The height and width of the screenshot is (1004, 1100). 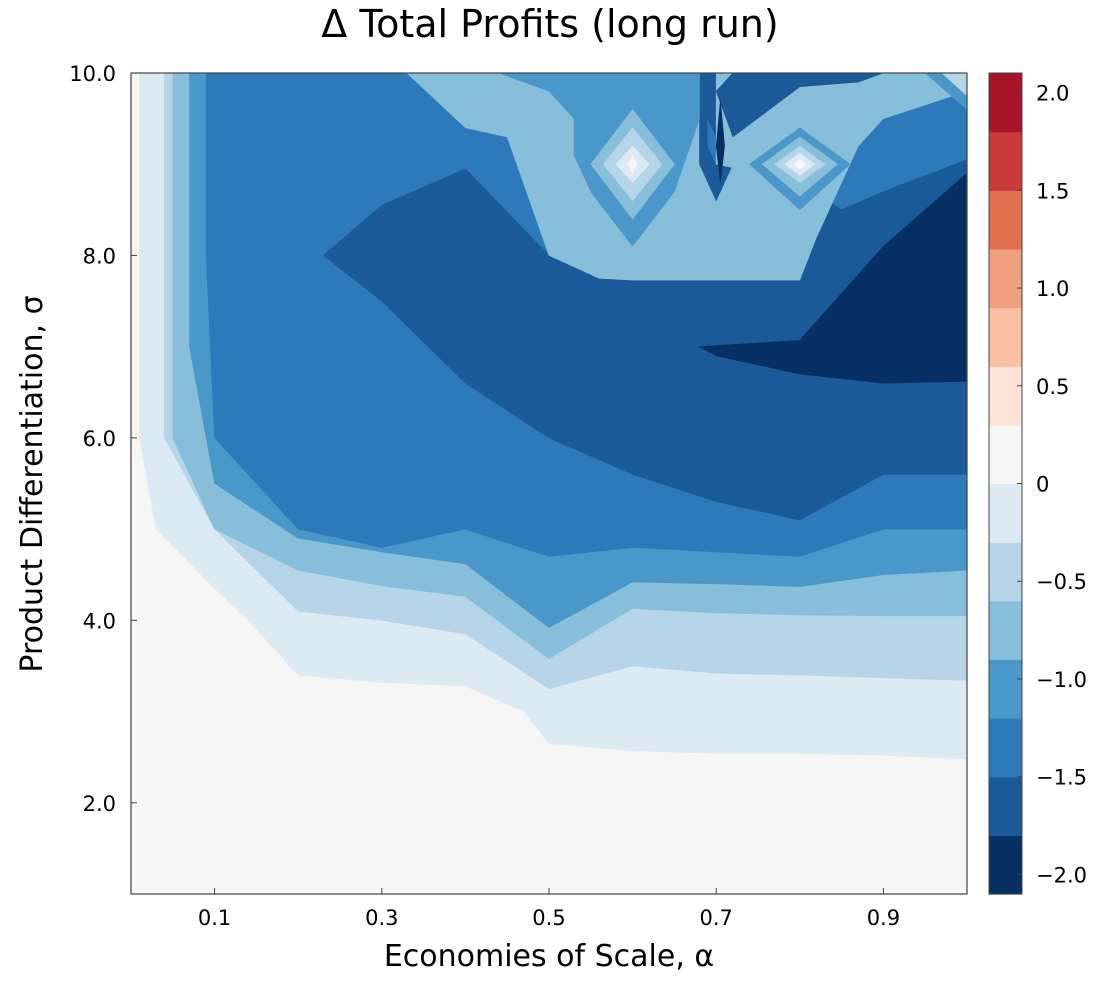 I want to click on colorbar, so click(x=1005, y=483).